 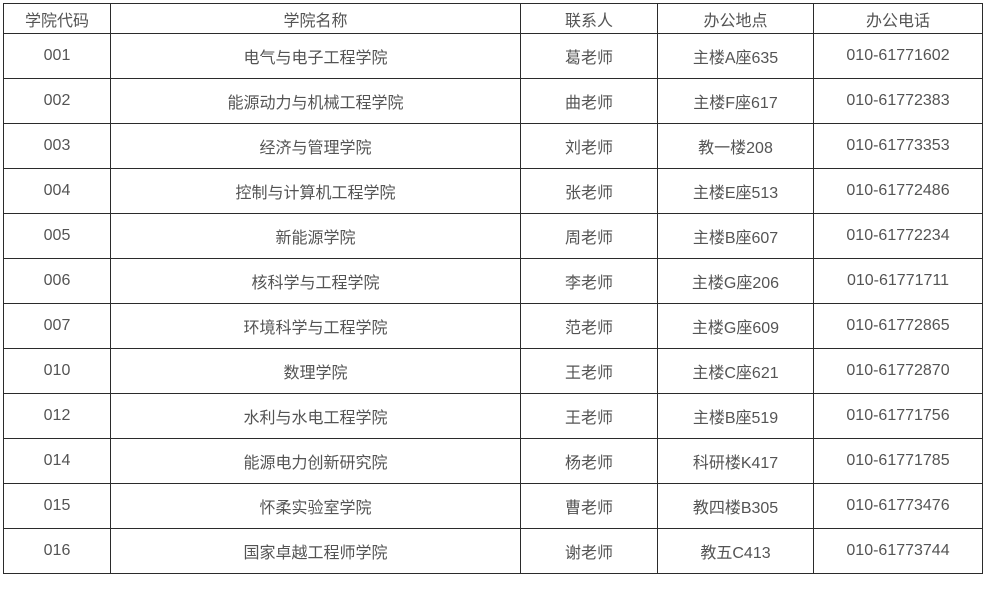 What do you see at coordinates (589, 506) in the screenshot?
I see `cell-contact: 曹老师` at bounding box center [589, 506].